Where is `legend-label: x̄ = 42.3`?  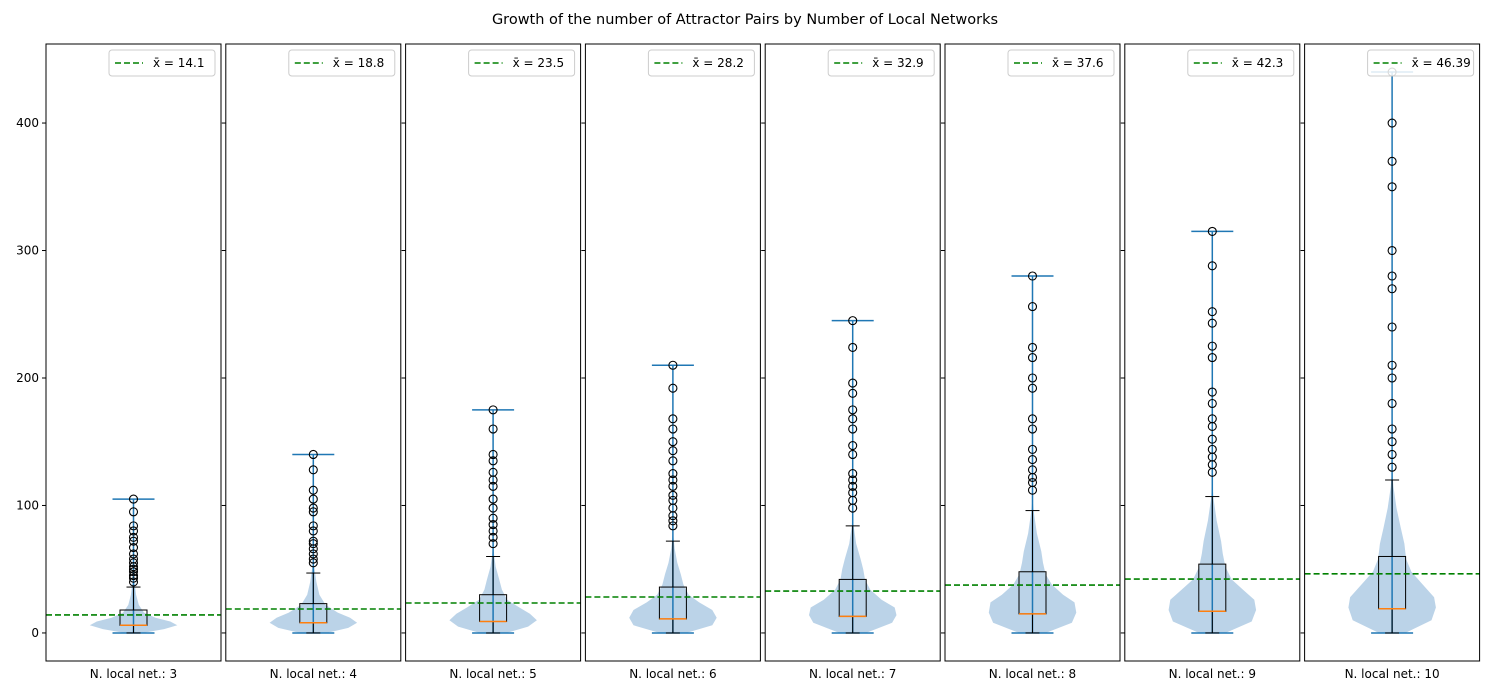
legend-label: x̄ = 42.3 is located at coordinates (1258, 63).